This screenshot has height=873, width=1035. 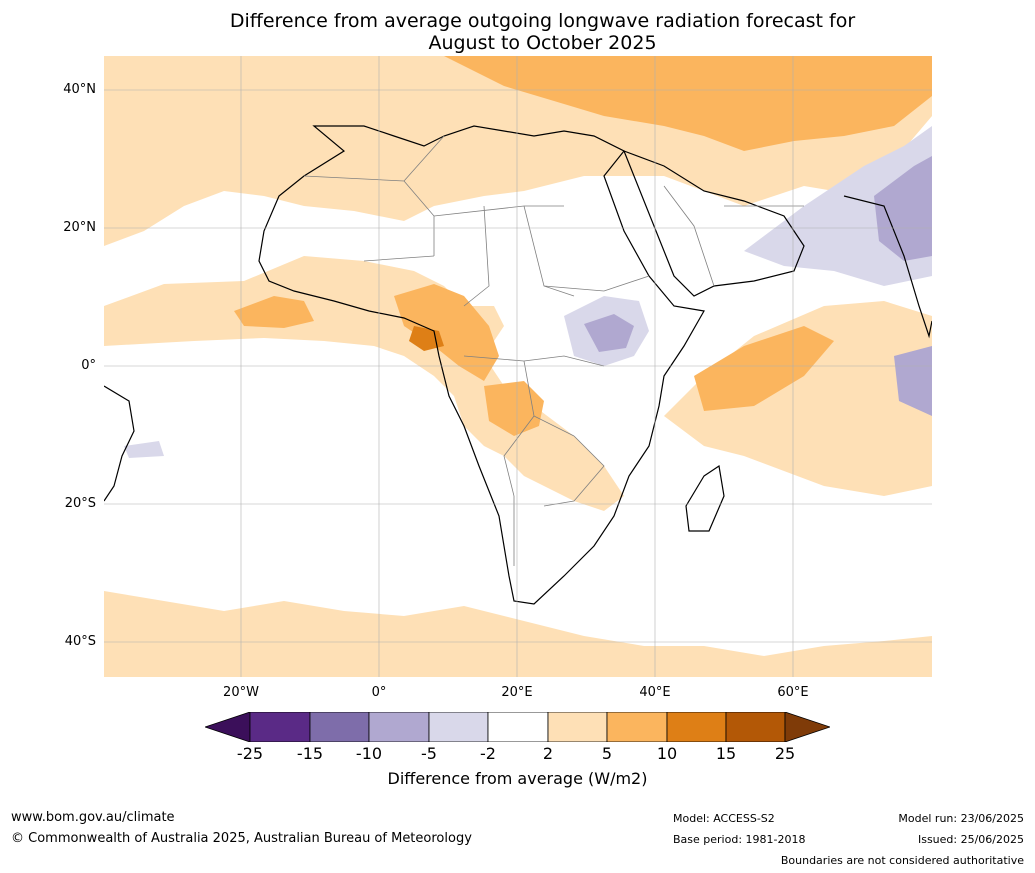 I want to click on anomaly-middle-east, so click(x=688, y=103).